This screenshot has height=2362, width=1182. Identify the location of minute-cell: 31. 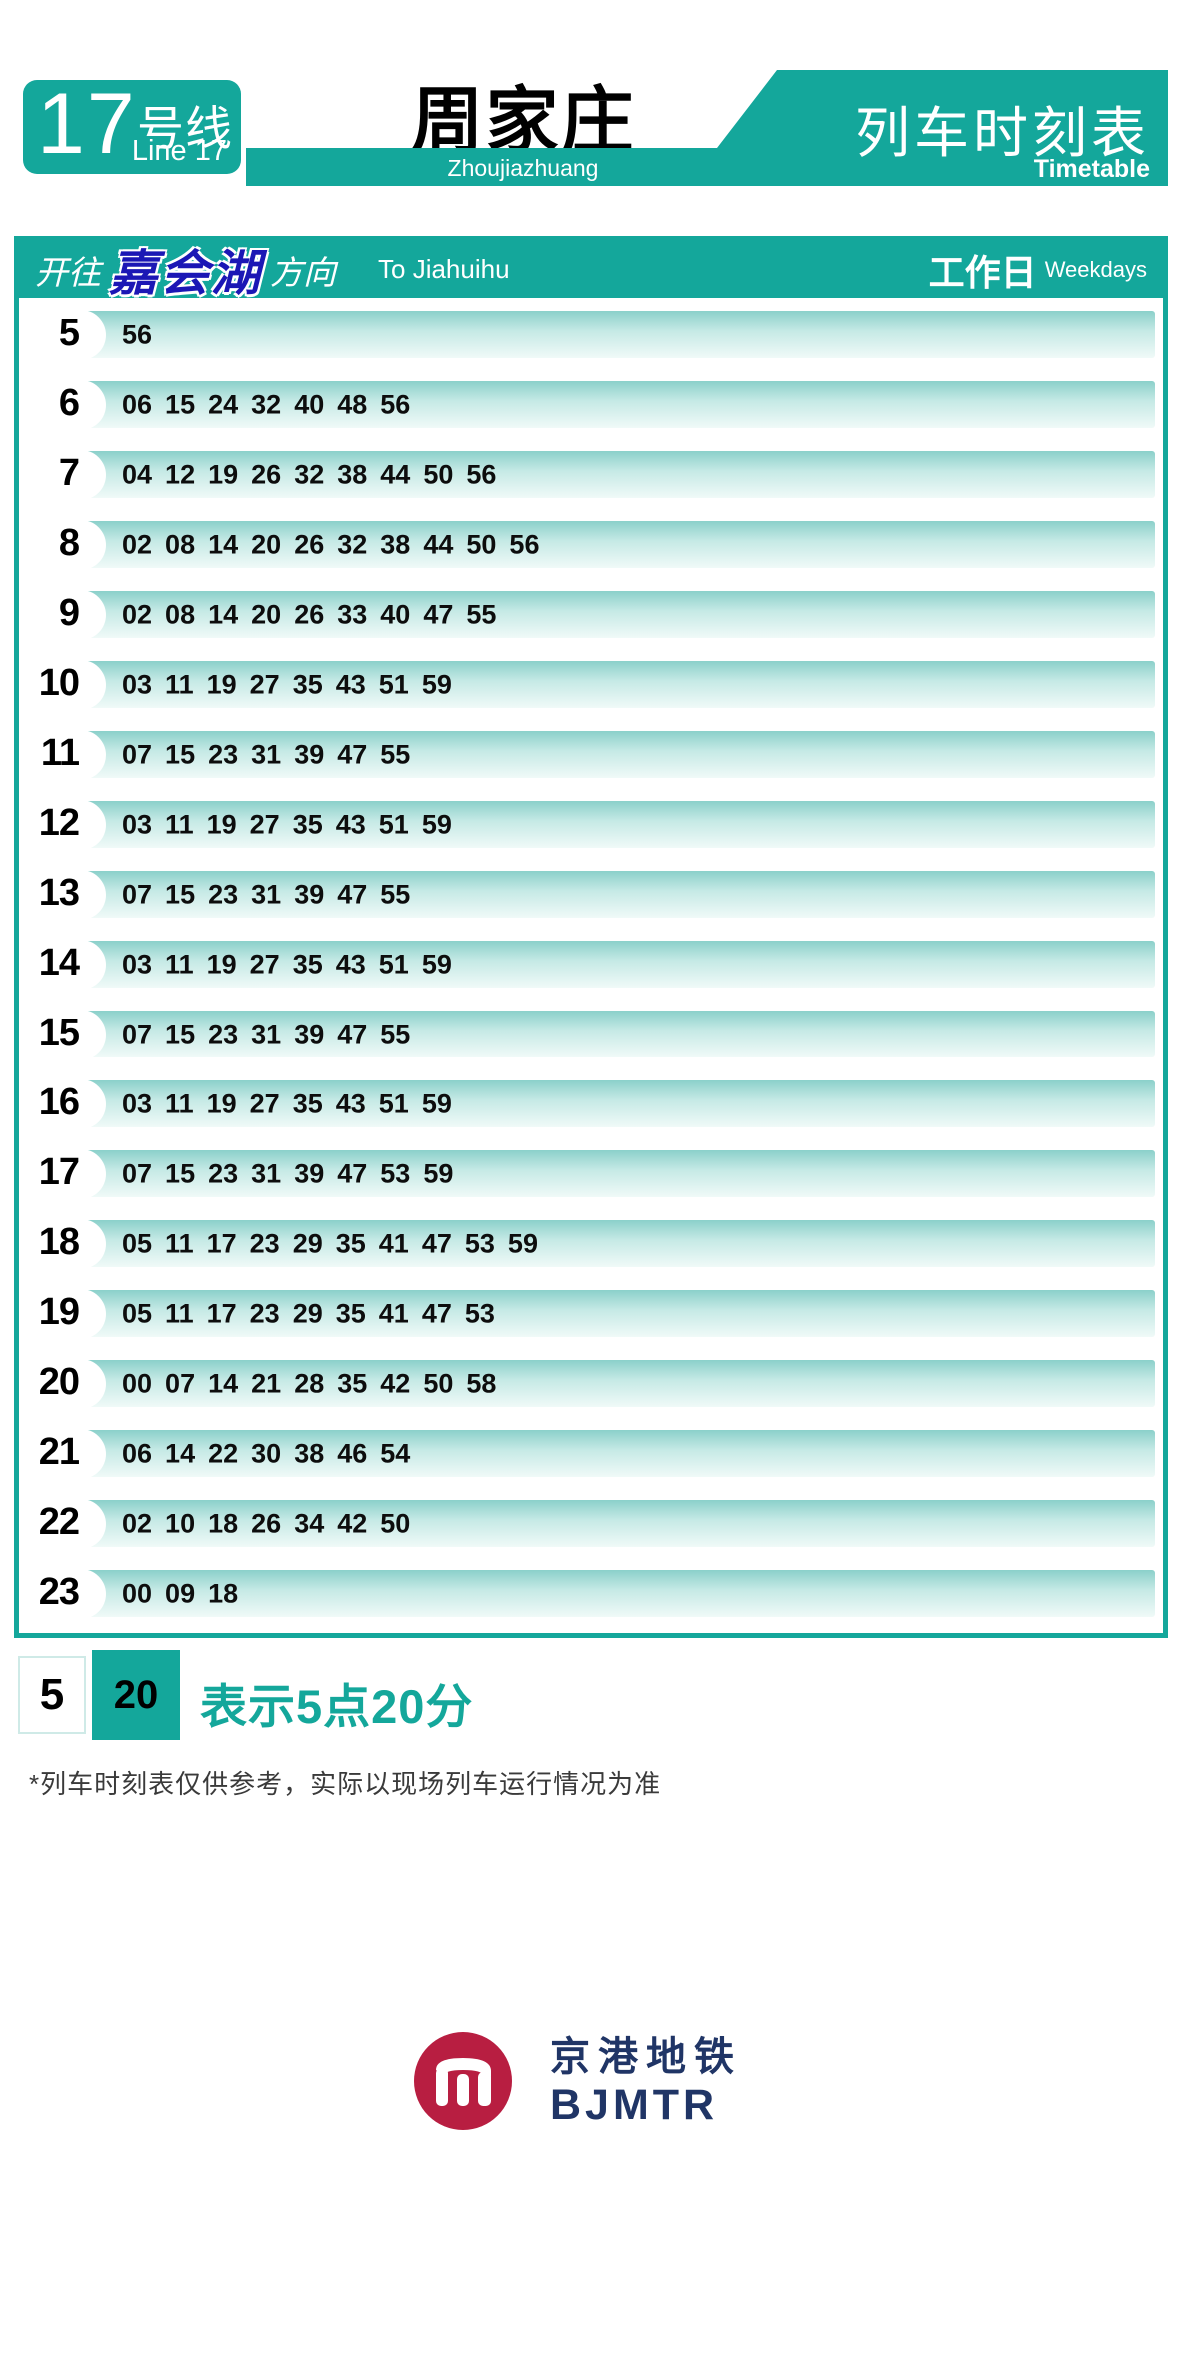
(266, 754).